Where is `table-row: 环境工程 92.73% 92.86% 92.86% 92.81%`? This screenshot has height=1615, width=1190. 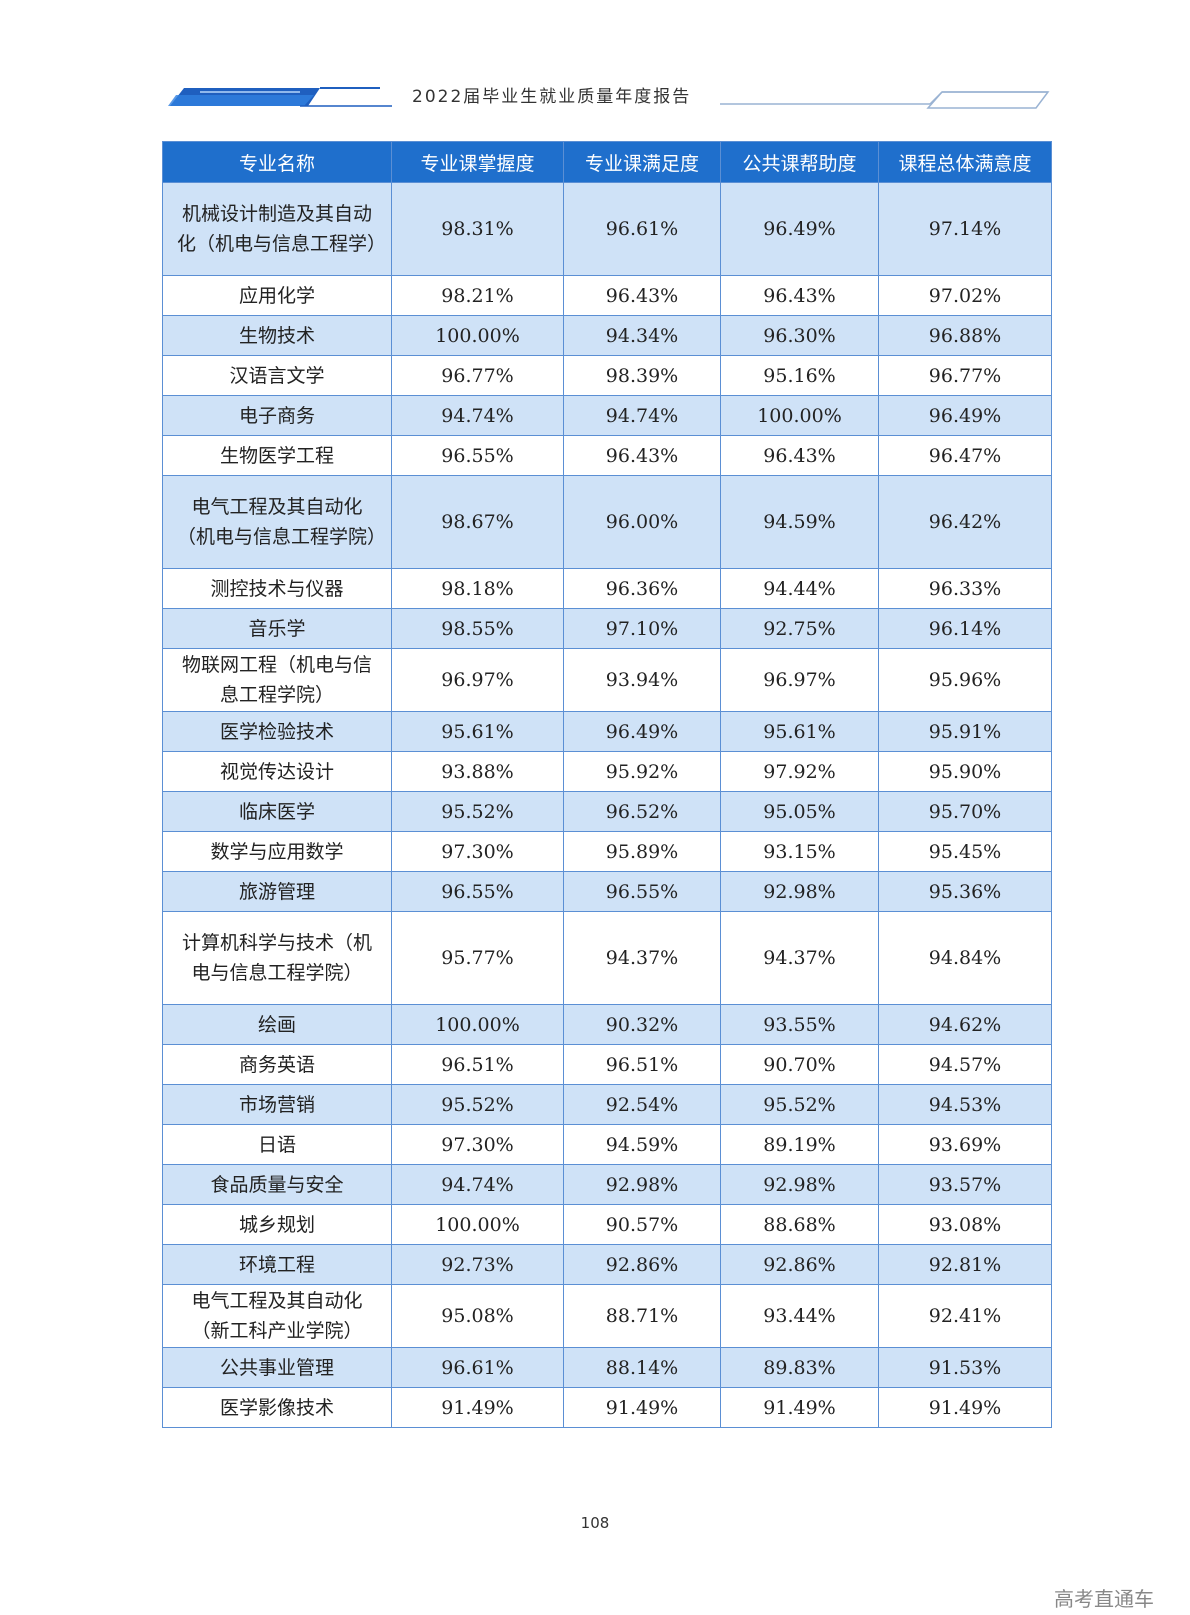
table-row: 环境工程 92.73% 92.86% 92.86% 92.81% is located at coordinates (607, 1264).